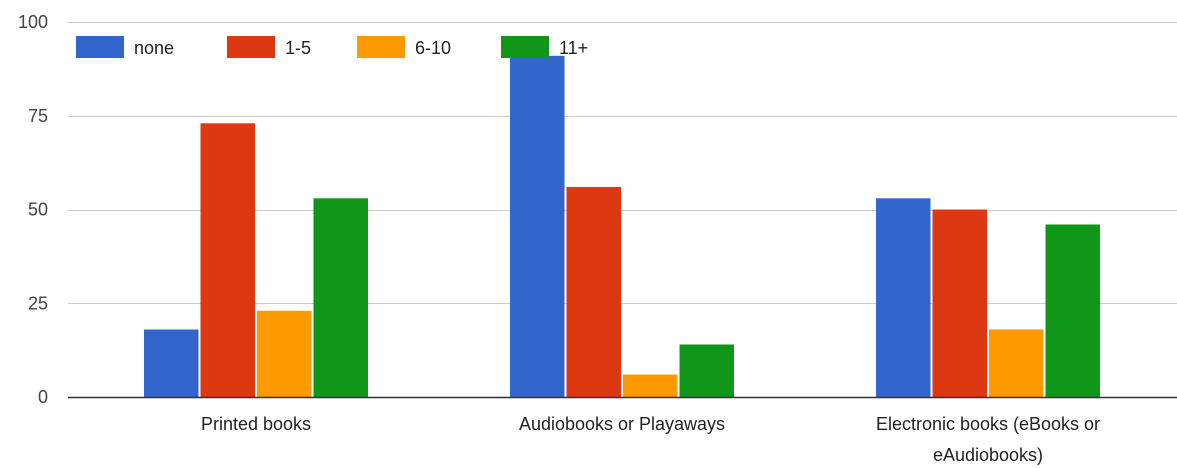 The image size is (1177, 468). What do you see at coordinates (100, 47) in the screenshot?
I see `legend-swatch-none` at bounding box center [100, 47].